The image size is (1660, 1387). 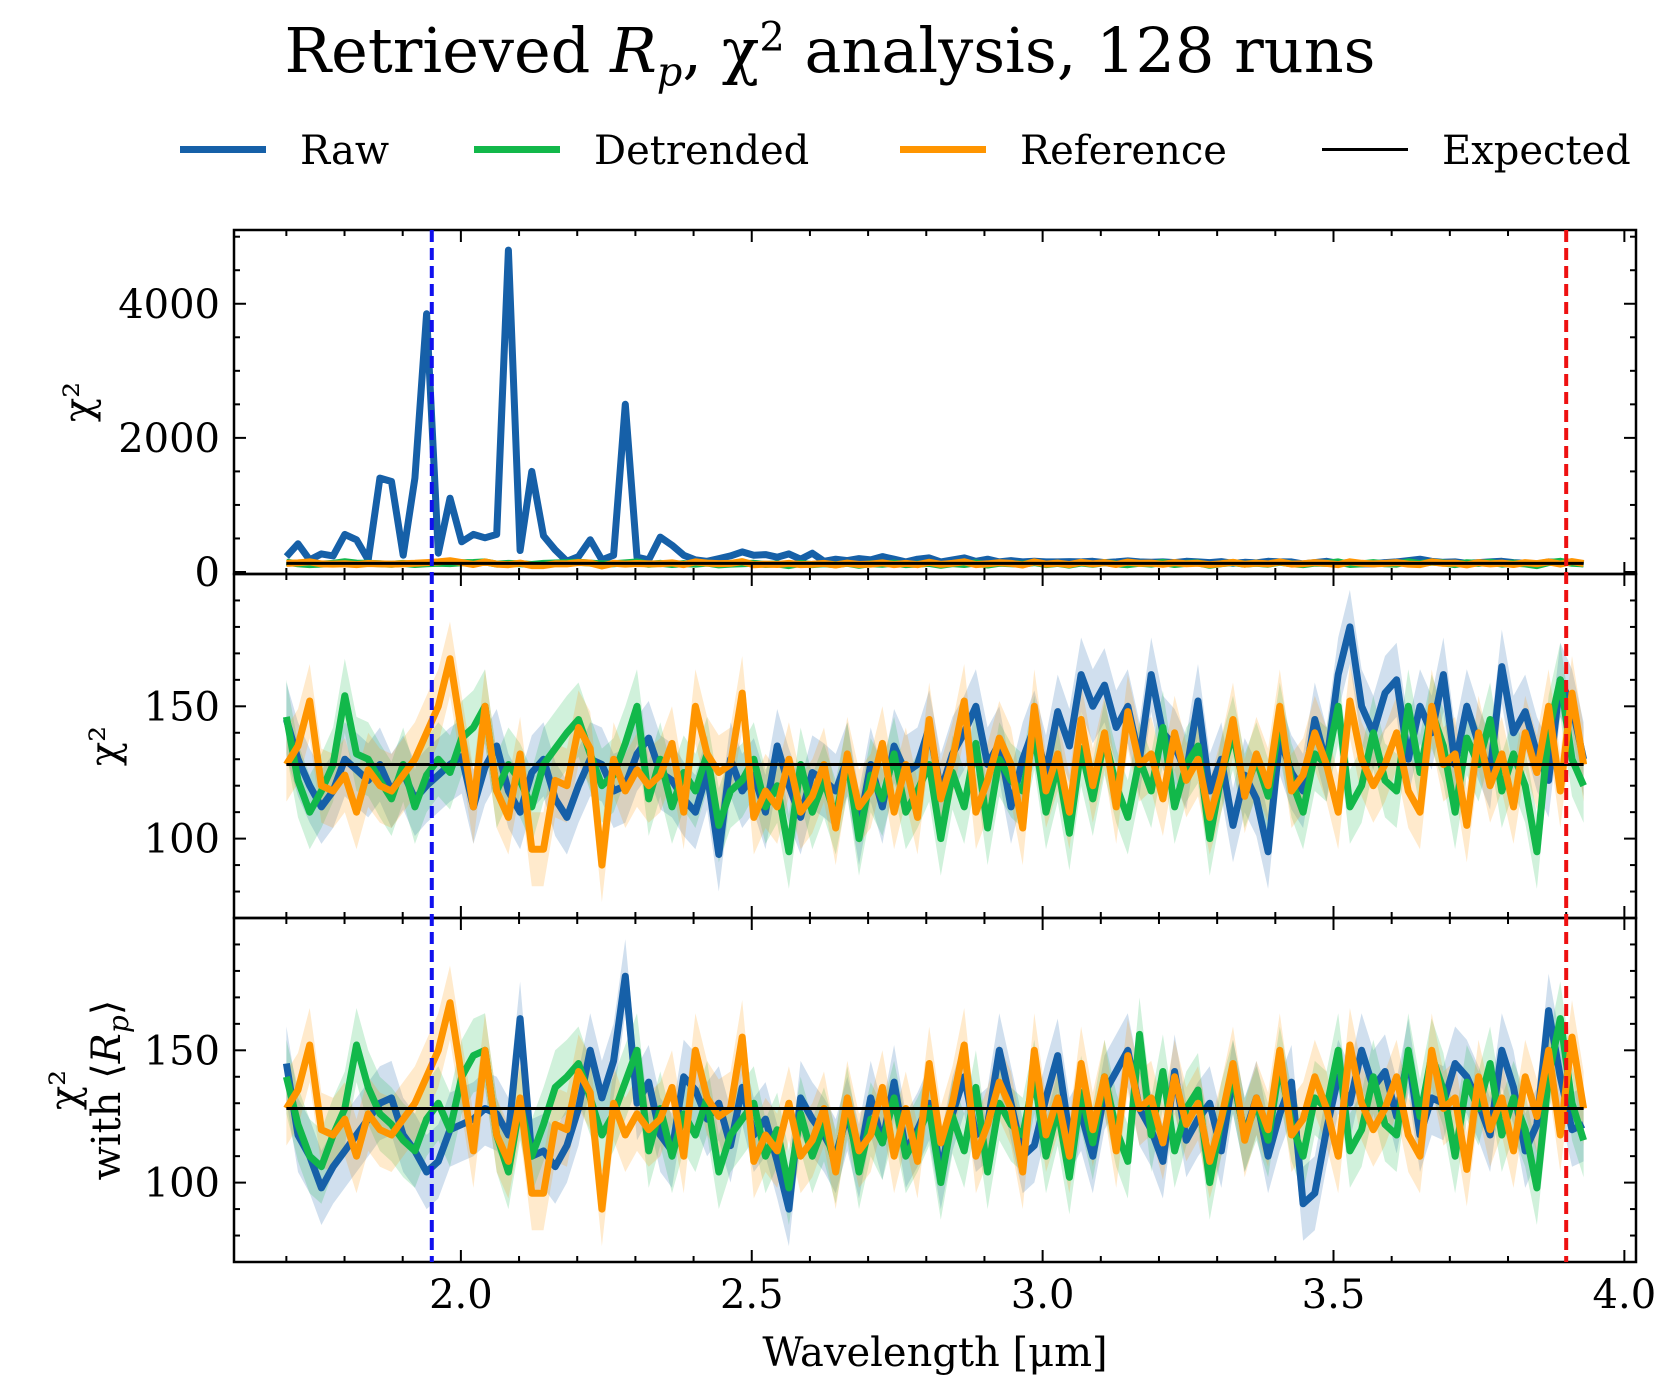 What do you see at coordinates (169, 439) in the screenshot?
I see `ytick-label-panel-1: 2000` at bounding box center [169, 439].